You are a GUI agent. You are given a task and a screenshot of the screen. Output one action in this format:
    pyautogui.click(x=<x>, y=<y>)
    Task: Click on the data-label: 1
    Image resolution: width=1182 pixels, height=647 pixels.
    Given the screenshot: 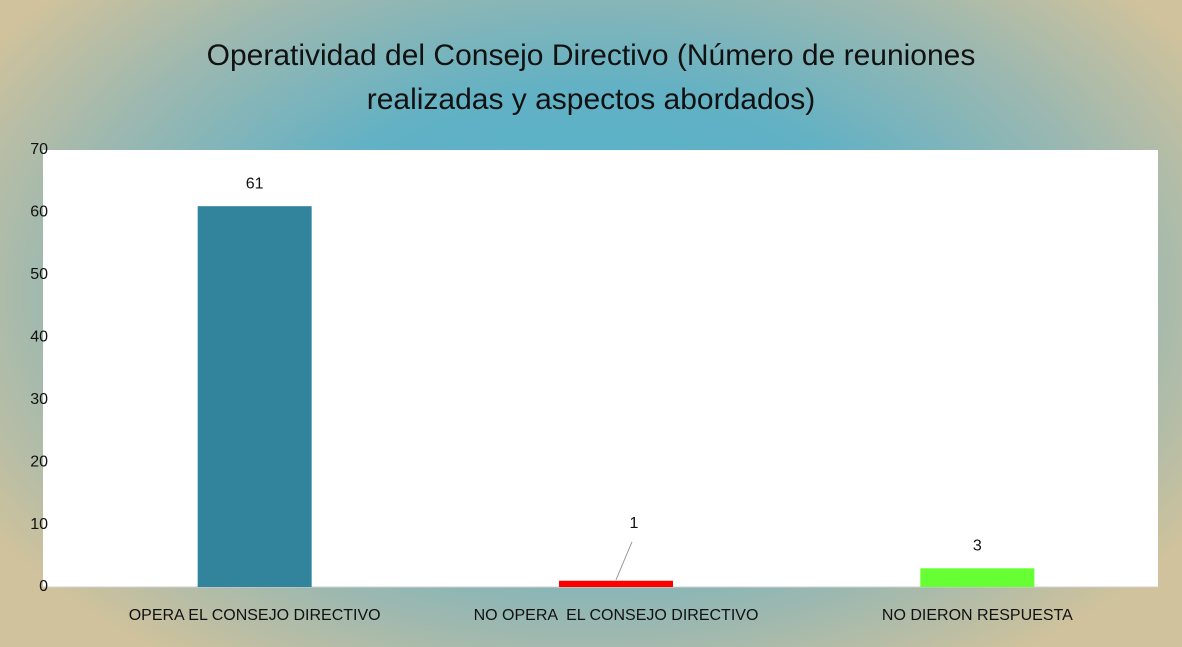 What is the action you would take?
    pyautogui.click(x=634, y=523)
    